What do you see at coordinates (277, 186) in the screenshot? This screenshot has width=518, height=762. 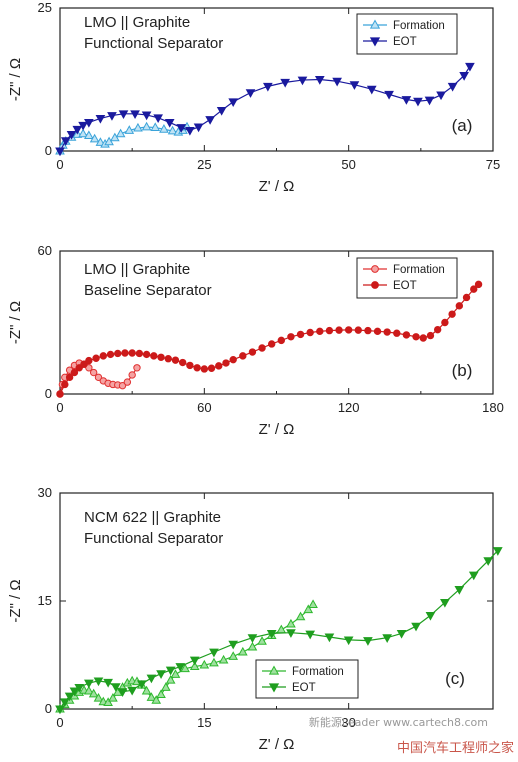 I see `x-axis-label: Z' / Ω` at bounding box center [277, 186].